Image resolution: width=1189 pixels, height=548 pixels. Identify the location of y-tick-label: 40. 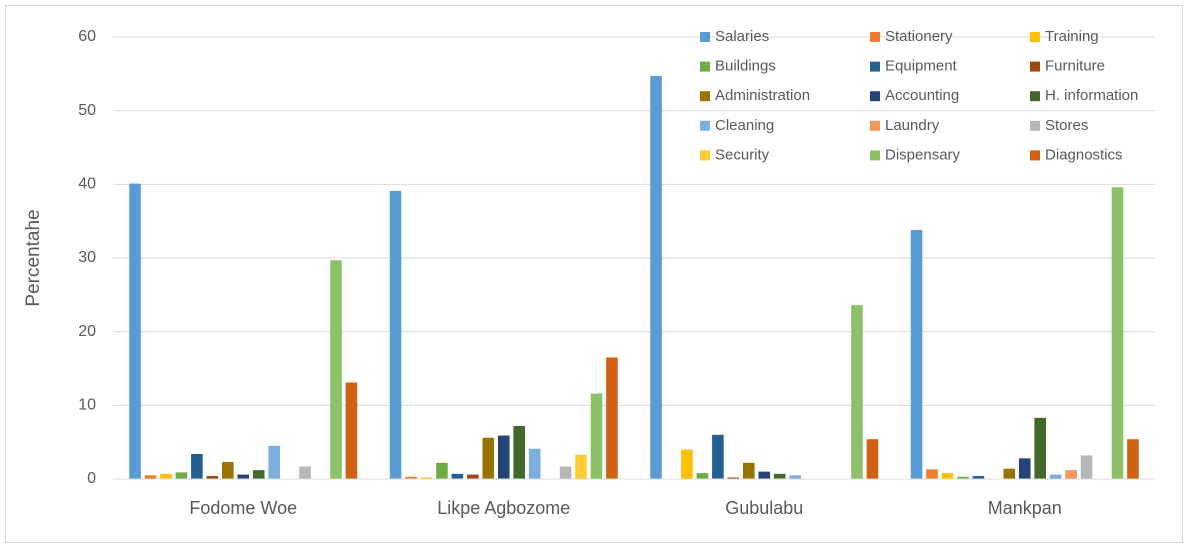
(87, 184).